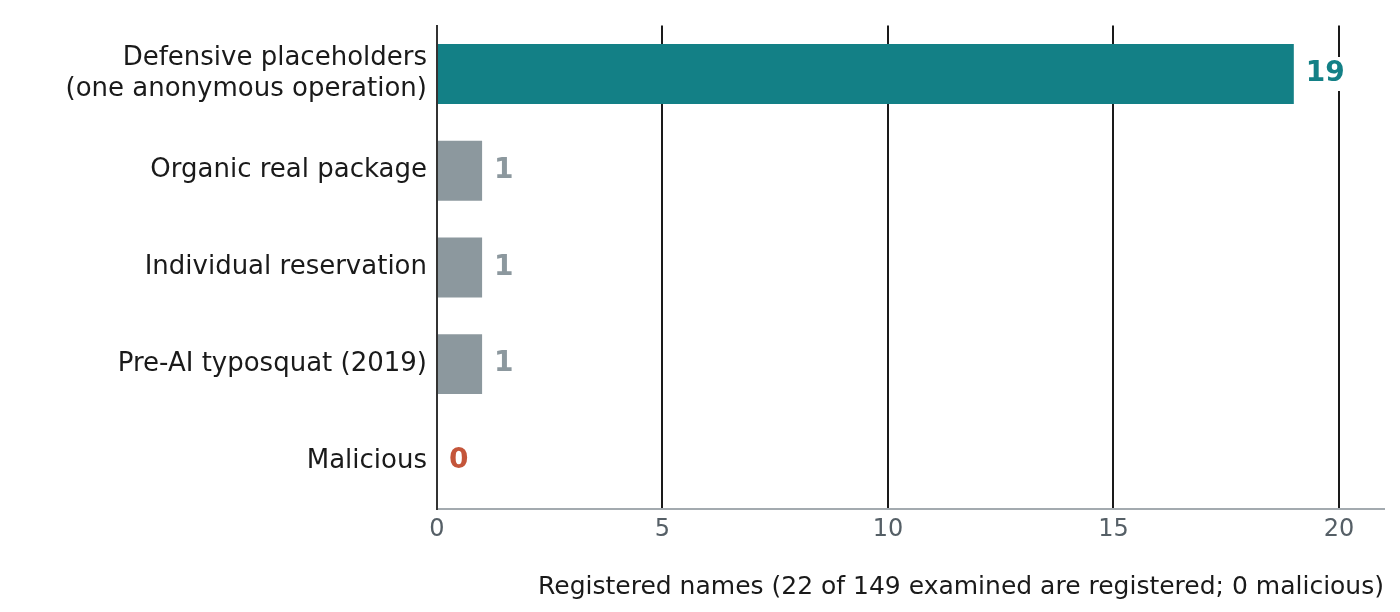  Describe the element at coordinates (288, 168) in the screenshot. I see `y-tick-label: Organic real package` at that location.